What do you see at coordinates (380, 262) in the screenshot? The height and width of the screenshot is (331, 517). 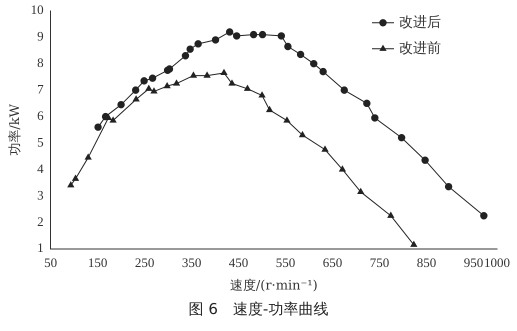 I see `x-tick-label: 750` at bounding box center [380, 262].